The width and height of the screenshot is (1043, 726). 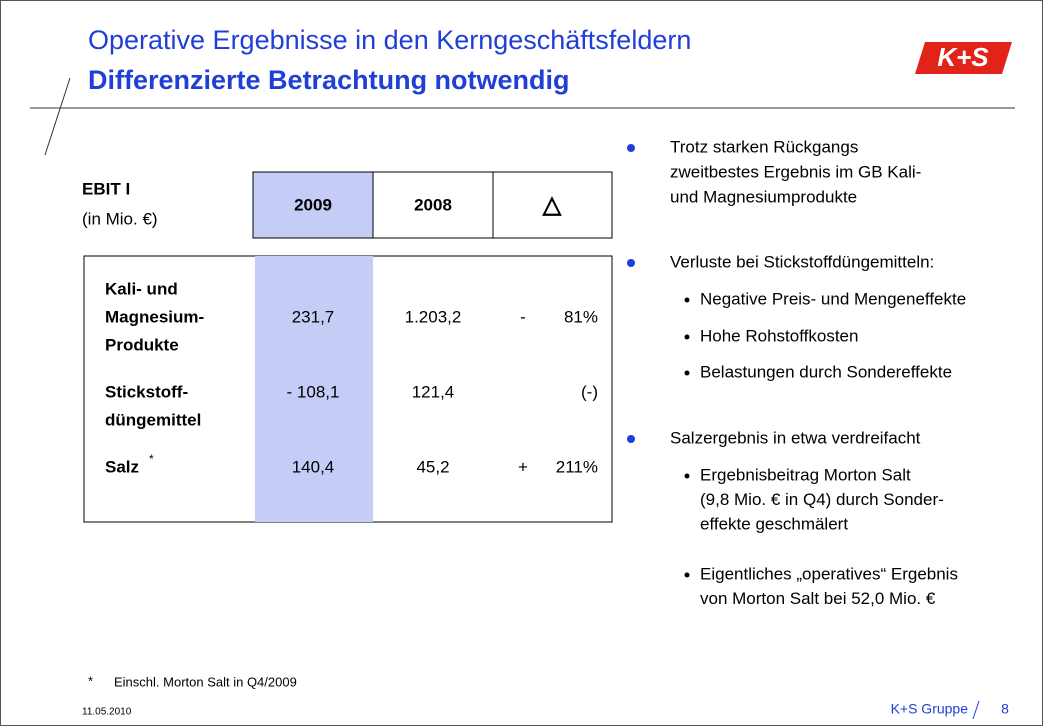 I want to click on delta-sign: -, so click(x=523, y=316).